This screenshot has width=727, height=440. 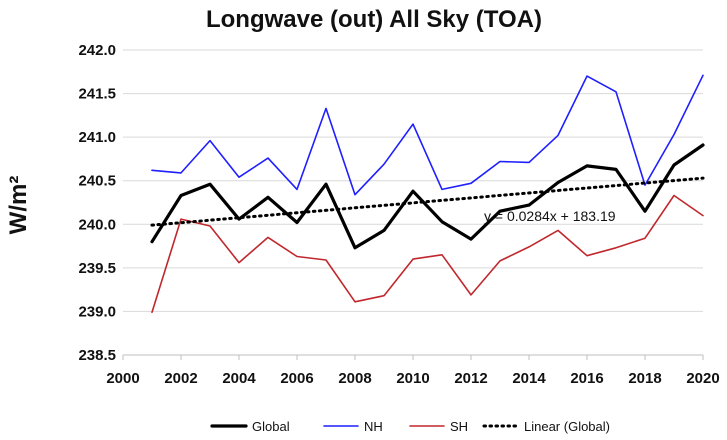 What do you see at coordinates (97, 137) in the screenshot?
I see `y-tick-label: 241.0` at bounding box center [97, 137].